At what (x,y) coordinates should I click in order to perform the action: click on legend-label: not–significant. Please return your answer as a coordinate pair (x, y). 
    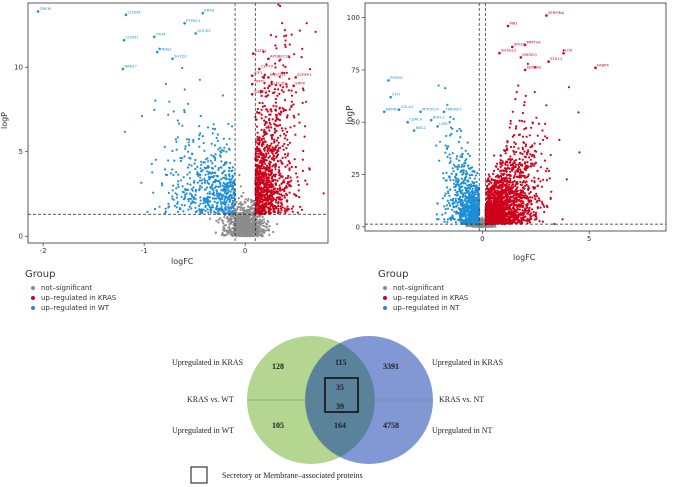
    Looking at the image, I should click on (67, 288).